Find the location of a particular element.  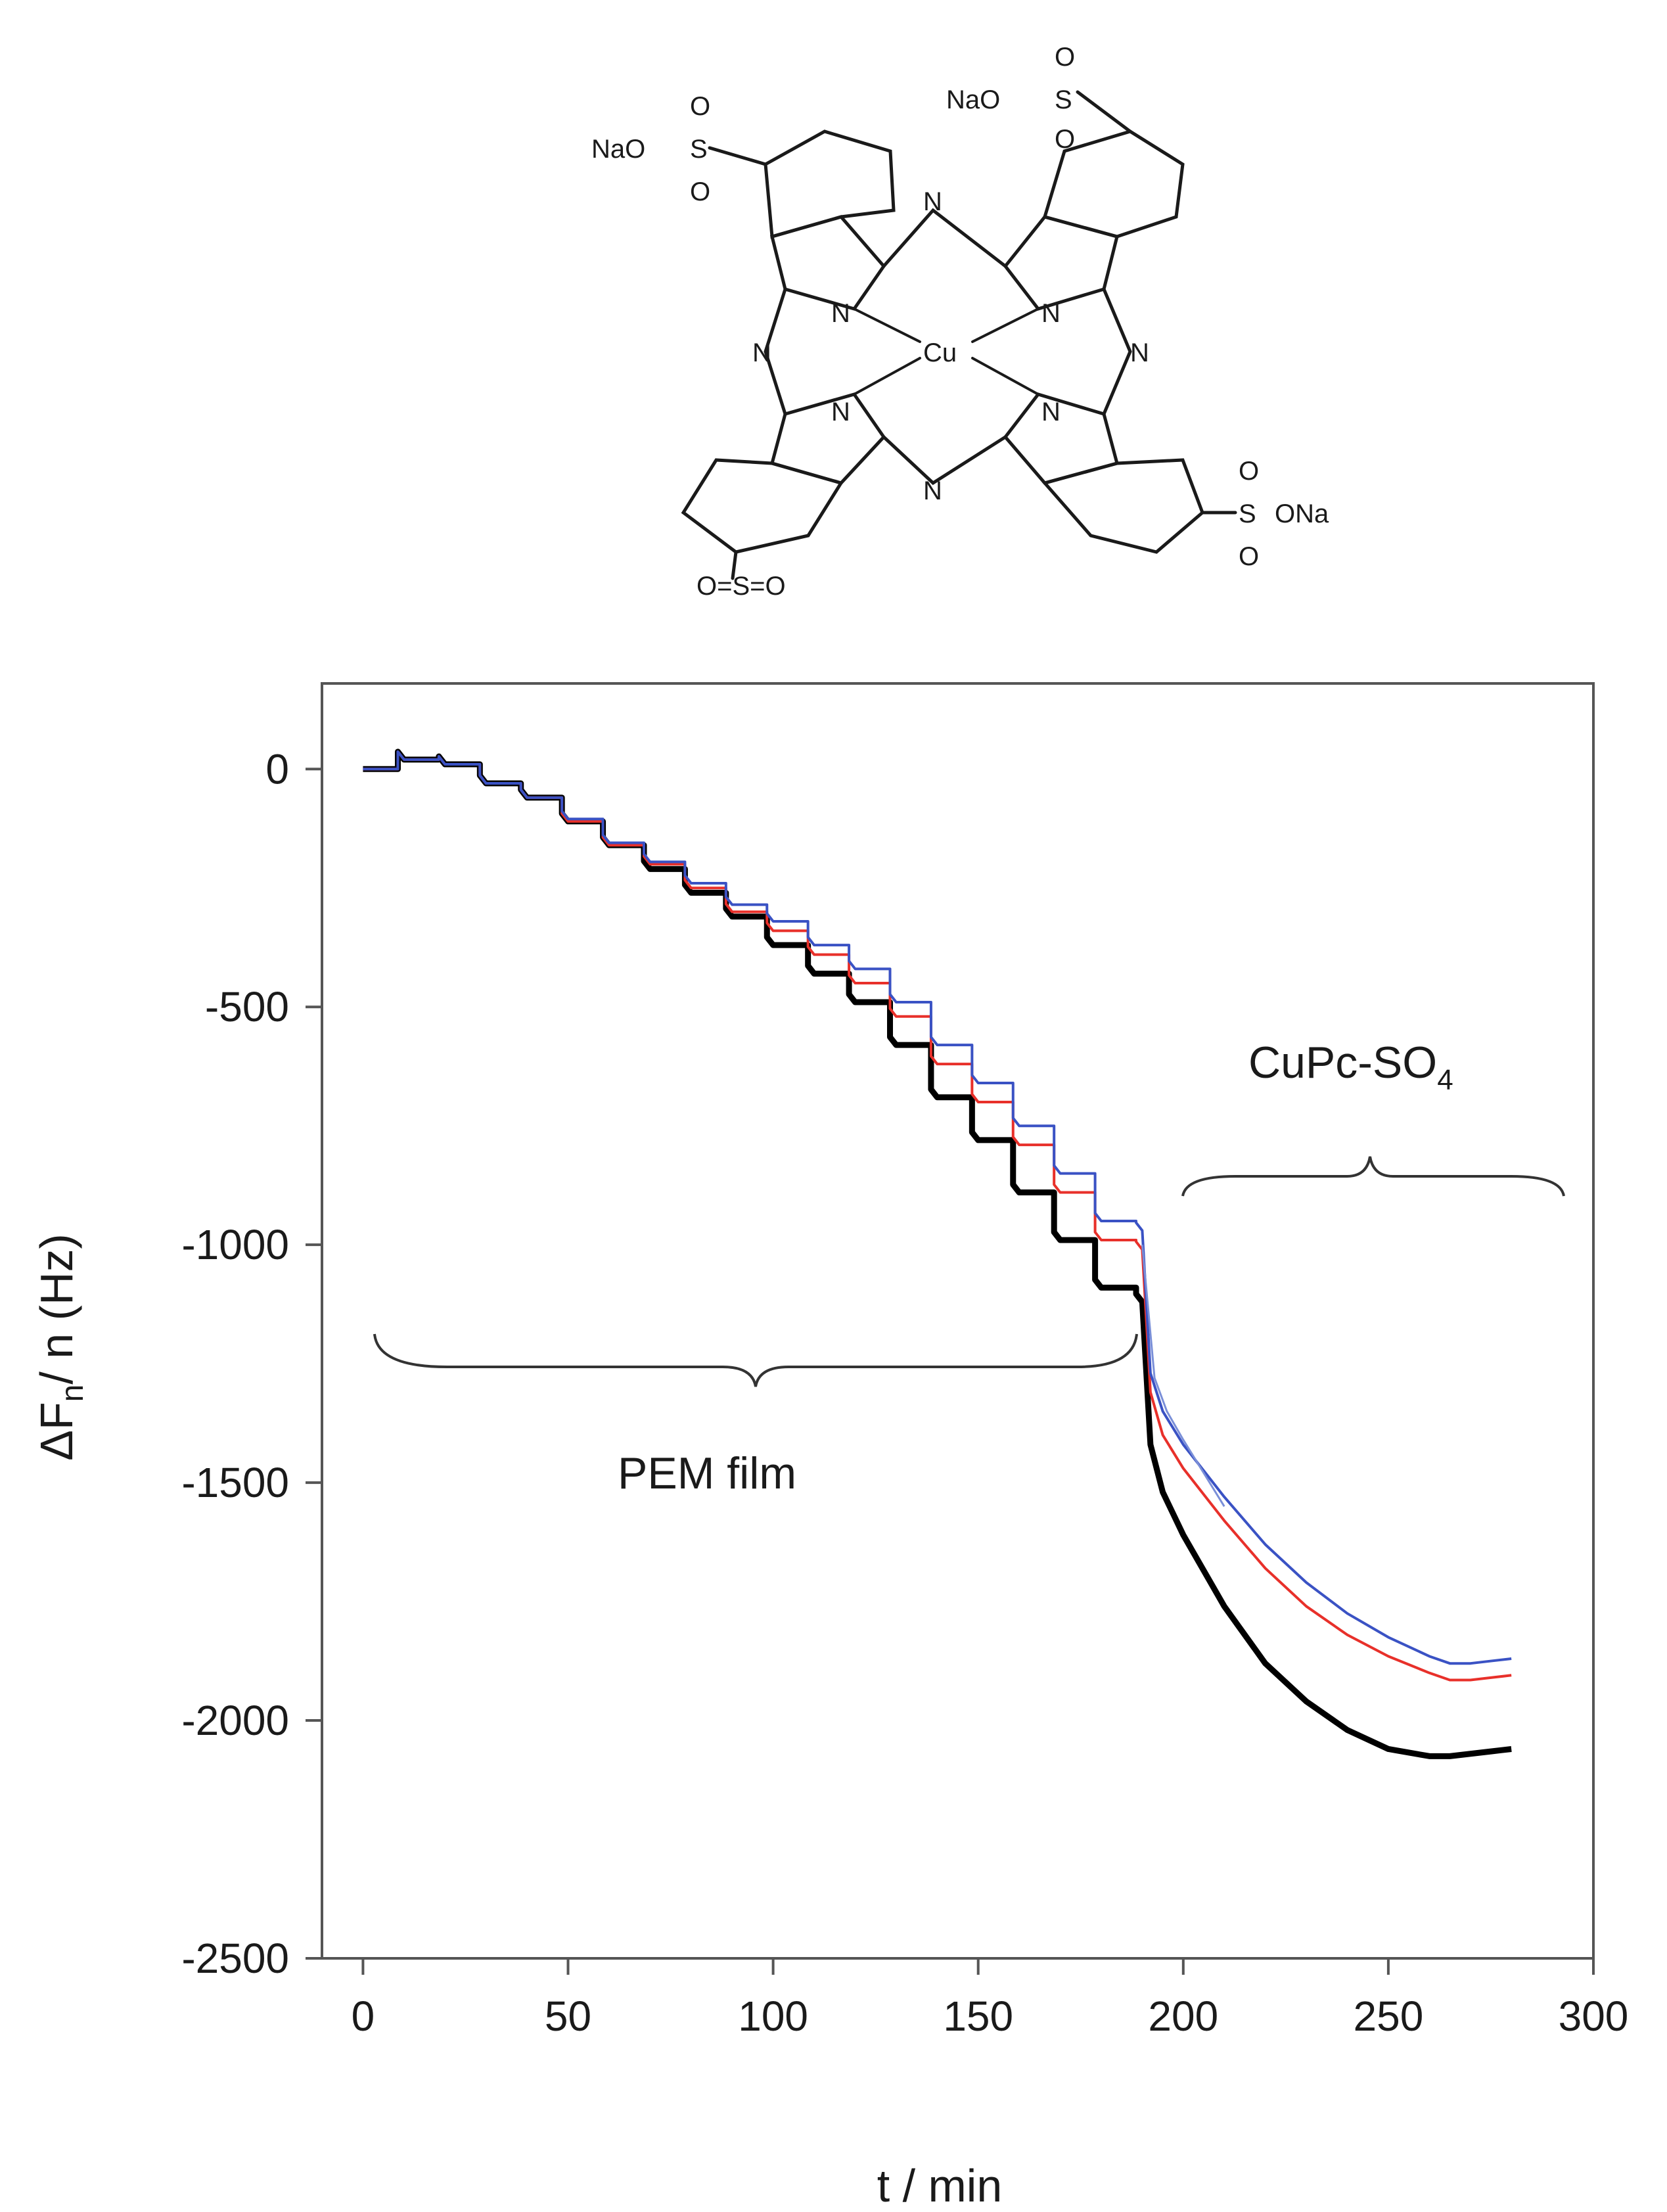

x-tick-label: 0 is located at coordinates (363, 2016).